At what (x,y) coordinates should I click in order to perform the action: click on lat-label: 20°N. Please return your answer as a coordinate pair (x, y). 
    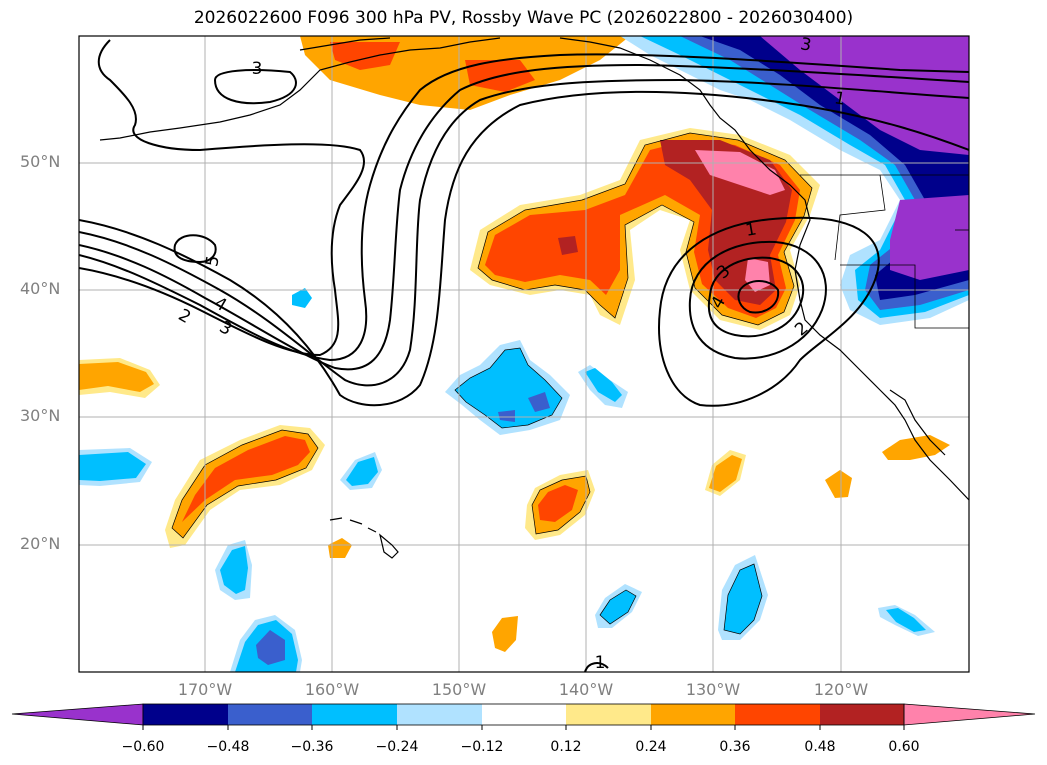
    Looking at the image, I should click on (40, 543).